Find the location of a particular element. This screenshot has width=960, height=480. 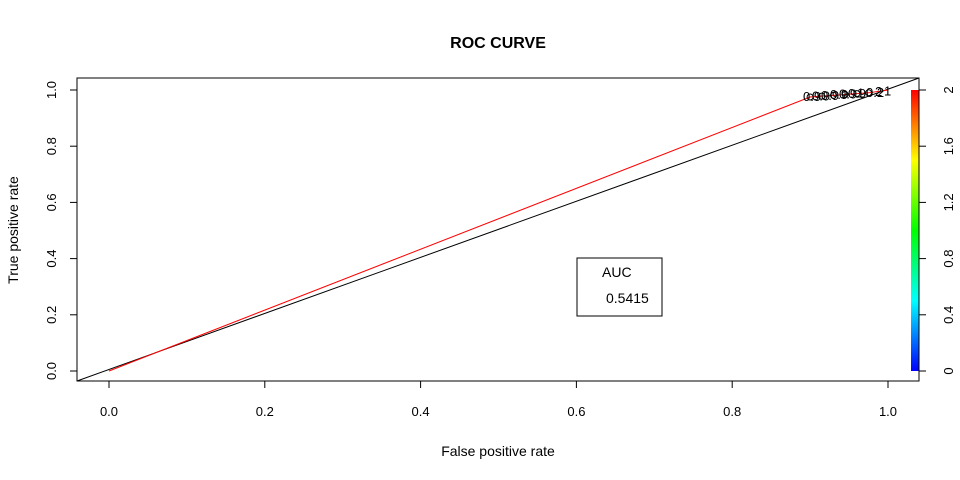

x-tick-label: 0.4 is located at coordinates (421, 411).